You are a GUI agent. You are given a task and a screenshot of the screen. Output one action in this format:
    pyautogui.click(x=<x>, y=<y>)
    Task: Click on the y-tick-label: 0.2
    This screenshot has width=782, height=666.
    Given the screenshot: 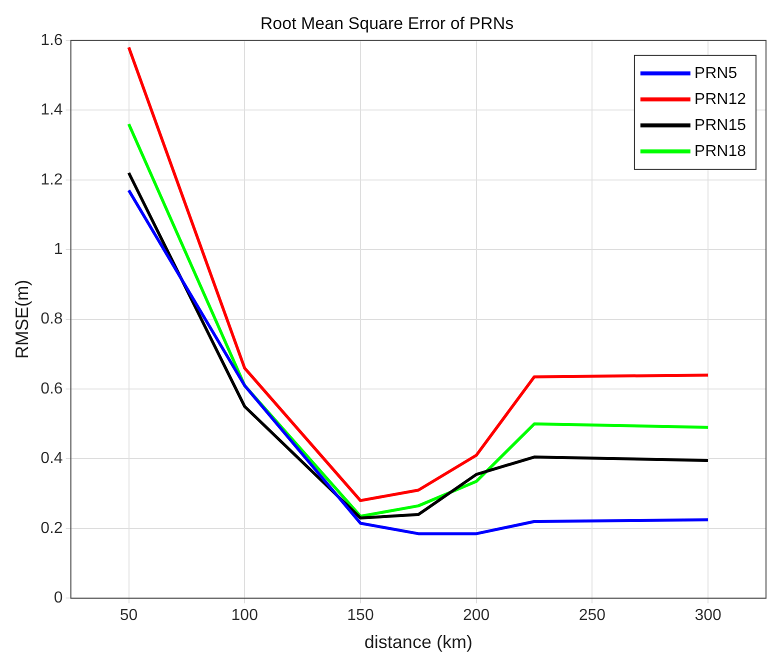 What is the action you would take?
    pyautogui.click(x=51, y=528)
    